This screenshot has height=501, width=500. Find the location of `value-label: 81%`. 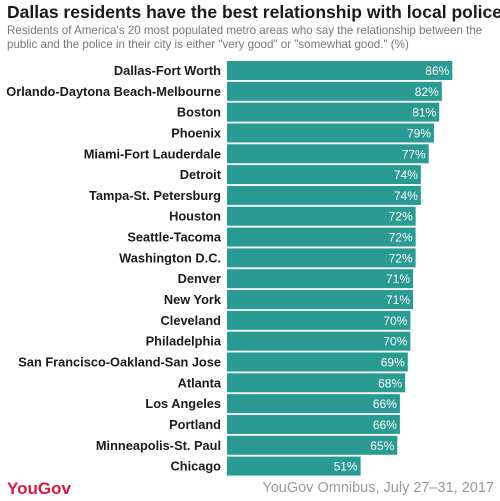

value-label: 81% is located at coordinates (424, 113).